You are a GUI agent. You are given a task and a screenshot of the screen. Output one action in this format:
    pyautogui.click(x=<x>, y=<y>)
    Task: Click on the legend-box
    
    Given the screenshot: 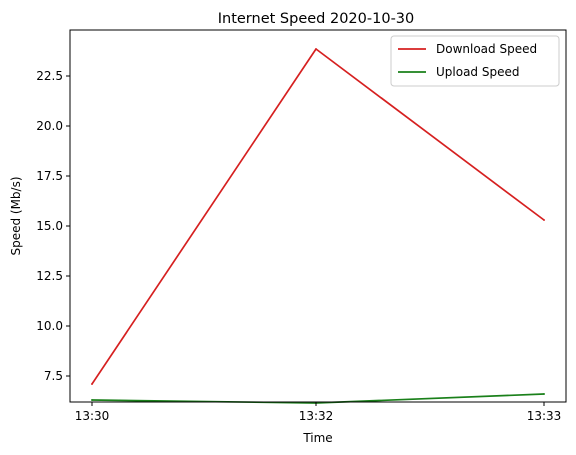 What is the action you would take?
    pyautogui.click(x=475, y=61)
    